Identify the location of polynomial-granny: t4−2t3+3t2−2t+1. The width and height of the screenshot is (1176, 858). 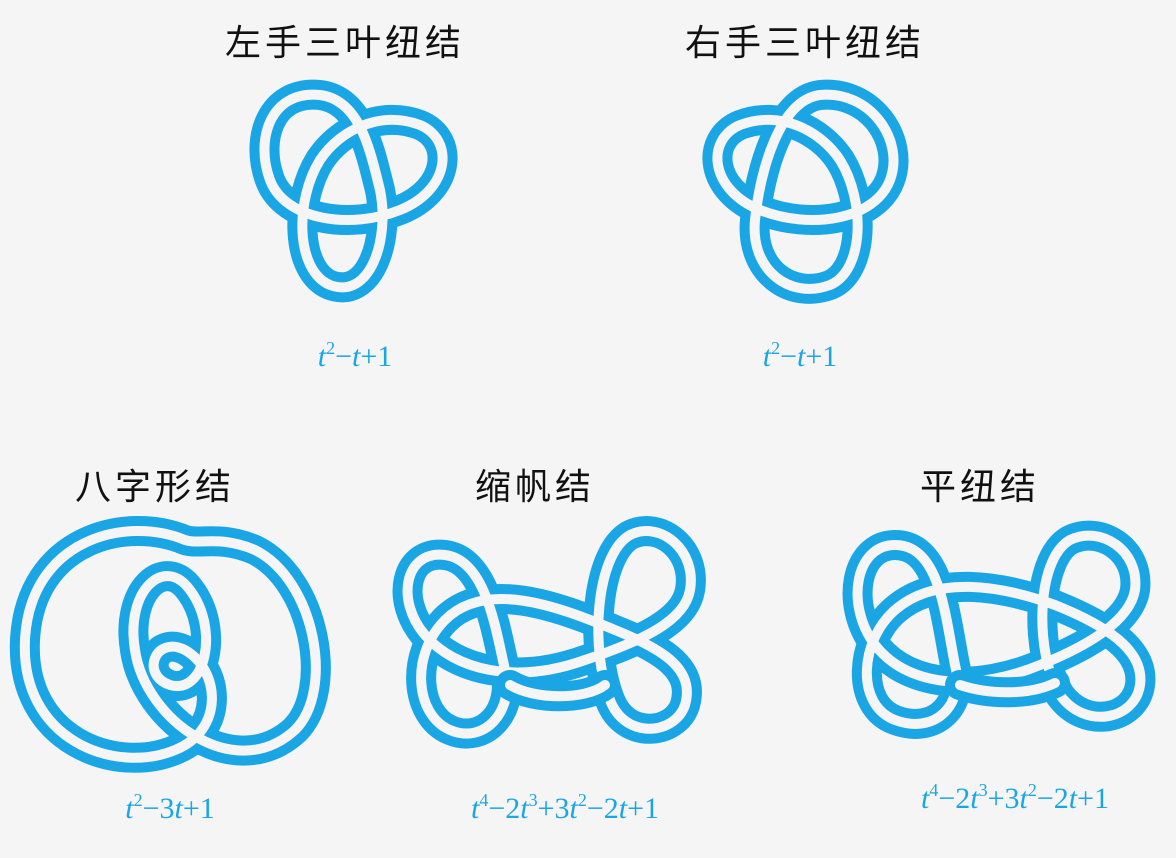
(565, 808).